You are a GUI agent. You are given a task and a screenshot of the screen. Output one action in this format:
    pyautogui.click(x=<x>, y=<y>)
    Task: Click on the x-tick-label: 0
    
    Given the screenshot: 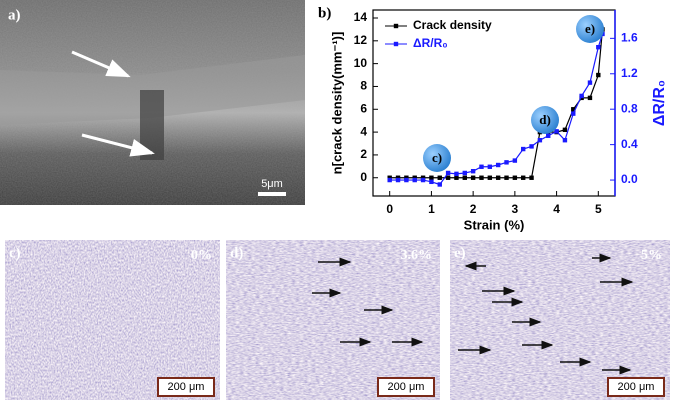 What is the action you would take?
    pyautogui.click(x=389, y=209)
    